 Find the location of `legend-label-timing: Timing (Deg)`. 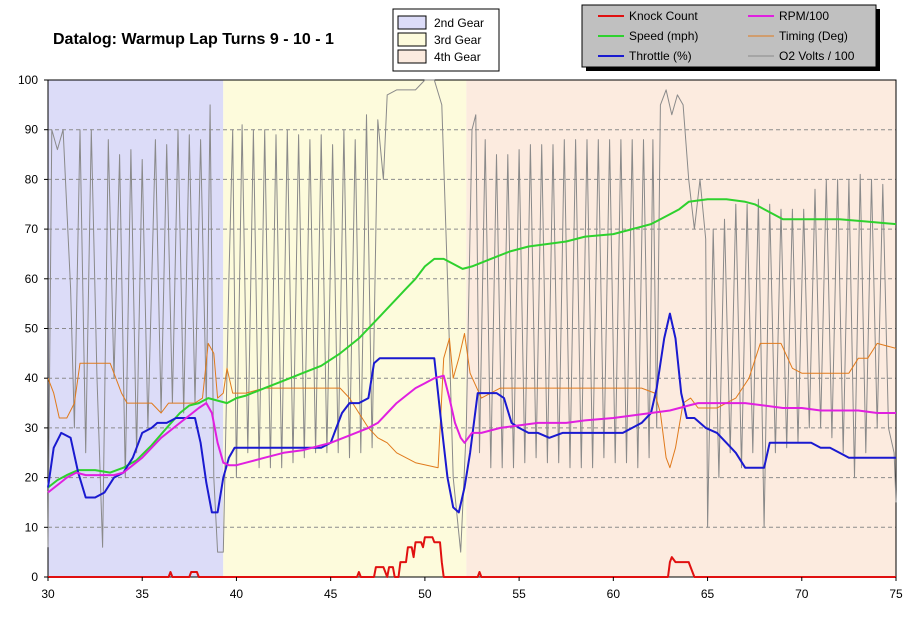

legend-label-timing: Timing (Deg) is located at coordinates (813, 36).